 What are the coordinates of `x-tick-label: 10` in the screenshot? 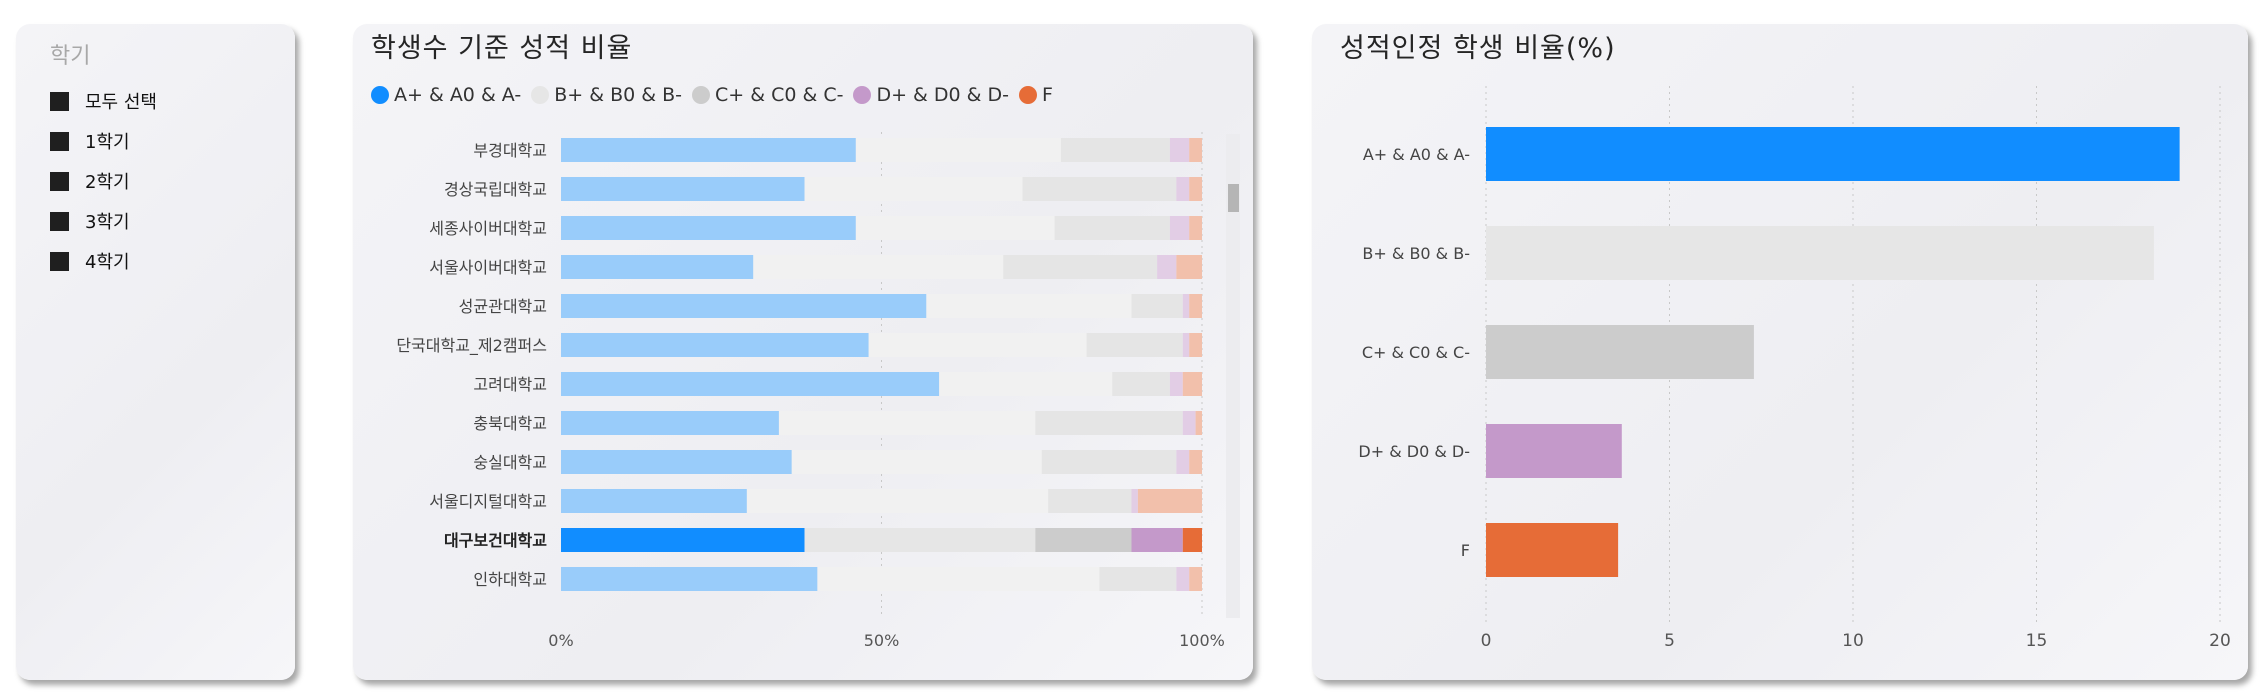 It's located at (1853, 641).